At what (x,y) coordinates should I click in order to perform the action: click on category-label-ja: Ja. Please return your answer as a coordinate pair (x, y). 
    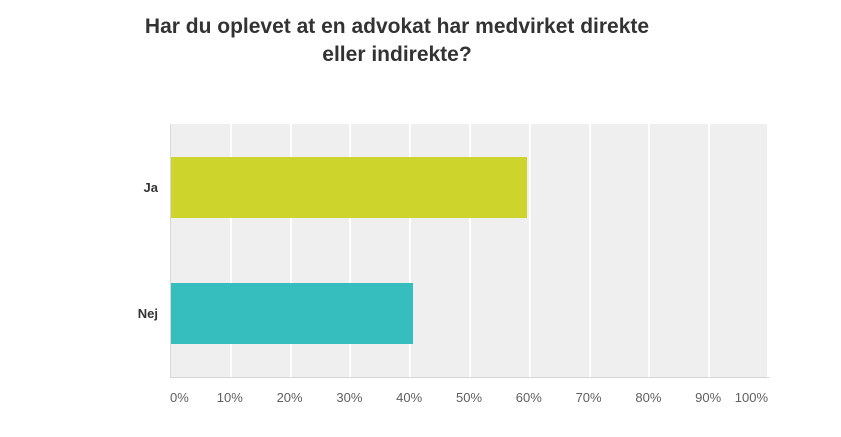
    Looking at the image, I should click on (150, 187).